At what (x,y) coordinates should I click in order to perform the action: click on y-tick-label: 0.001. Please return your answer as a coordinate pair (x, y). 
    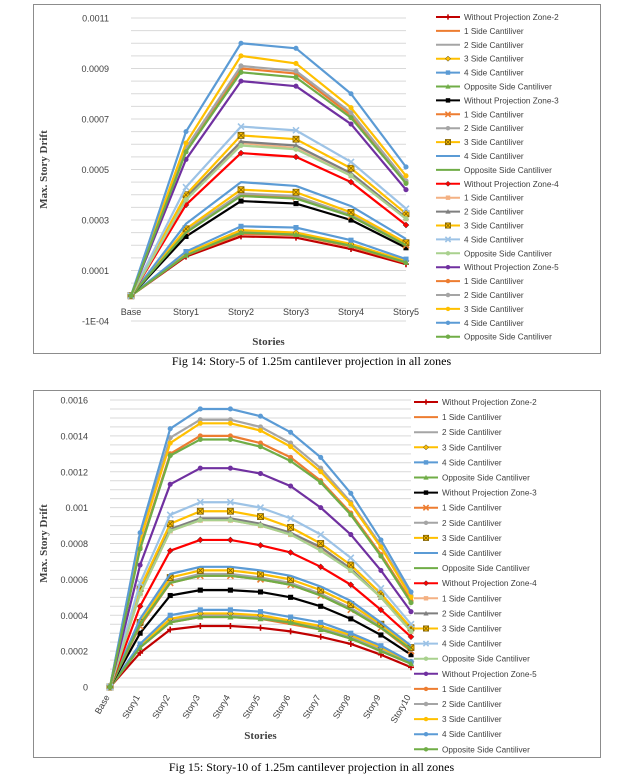
    Looking at the image, I should click on (76, 508).